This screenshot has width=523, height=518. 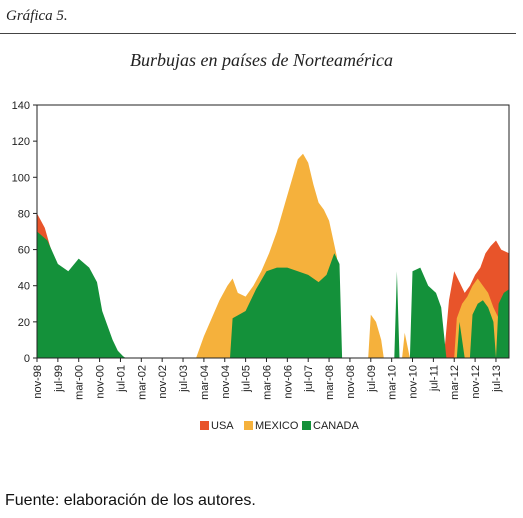 I want to click on x-tick-label: mar-06, so click(x=267, y=382).